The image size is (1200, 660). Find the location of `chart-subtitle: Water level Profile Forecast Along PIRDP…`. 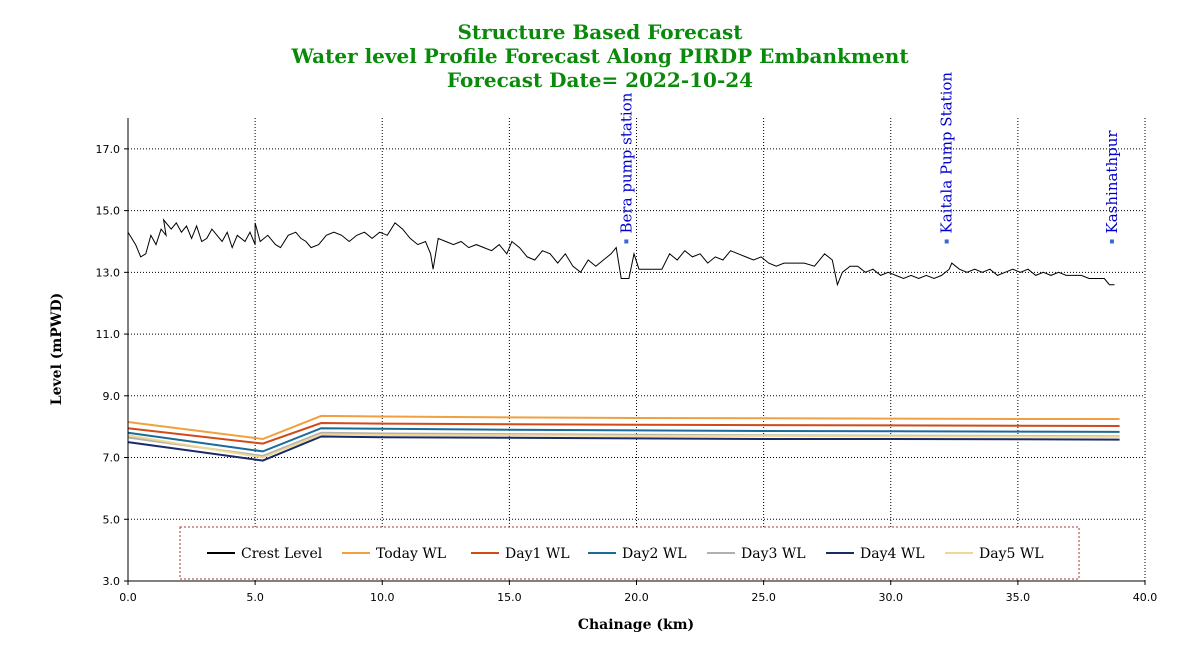

chart-subtitle: Water level Profile Forecast Along PIRDP… is located at coordinates (600, 56).